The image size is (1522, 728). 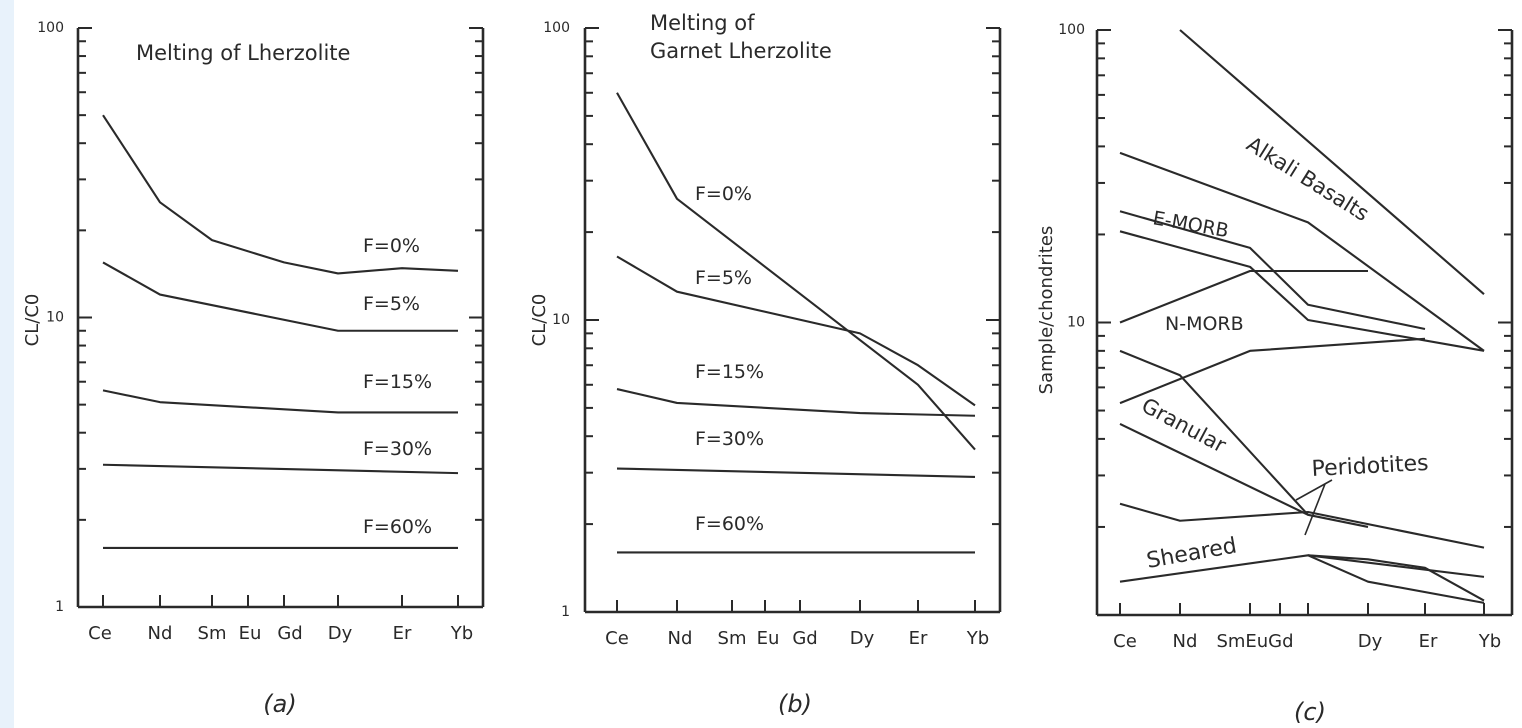 I want to click on annotation-label: E-MORB, so click(x=1190, y=224).